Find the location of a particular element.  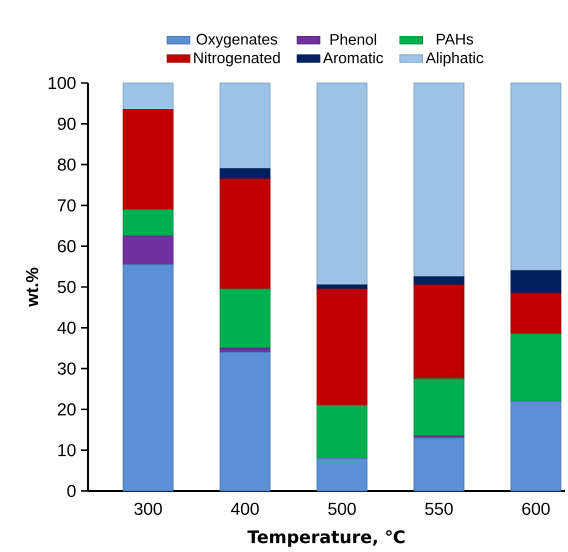

legend-label: Aliphatic is located at coordinates (455, 59).